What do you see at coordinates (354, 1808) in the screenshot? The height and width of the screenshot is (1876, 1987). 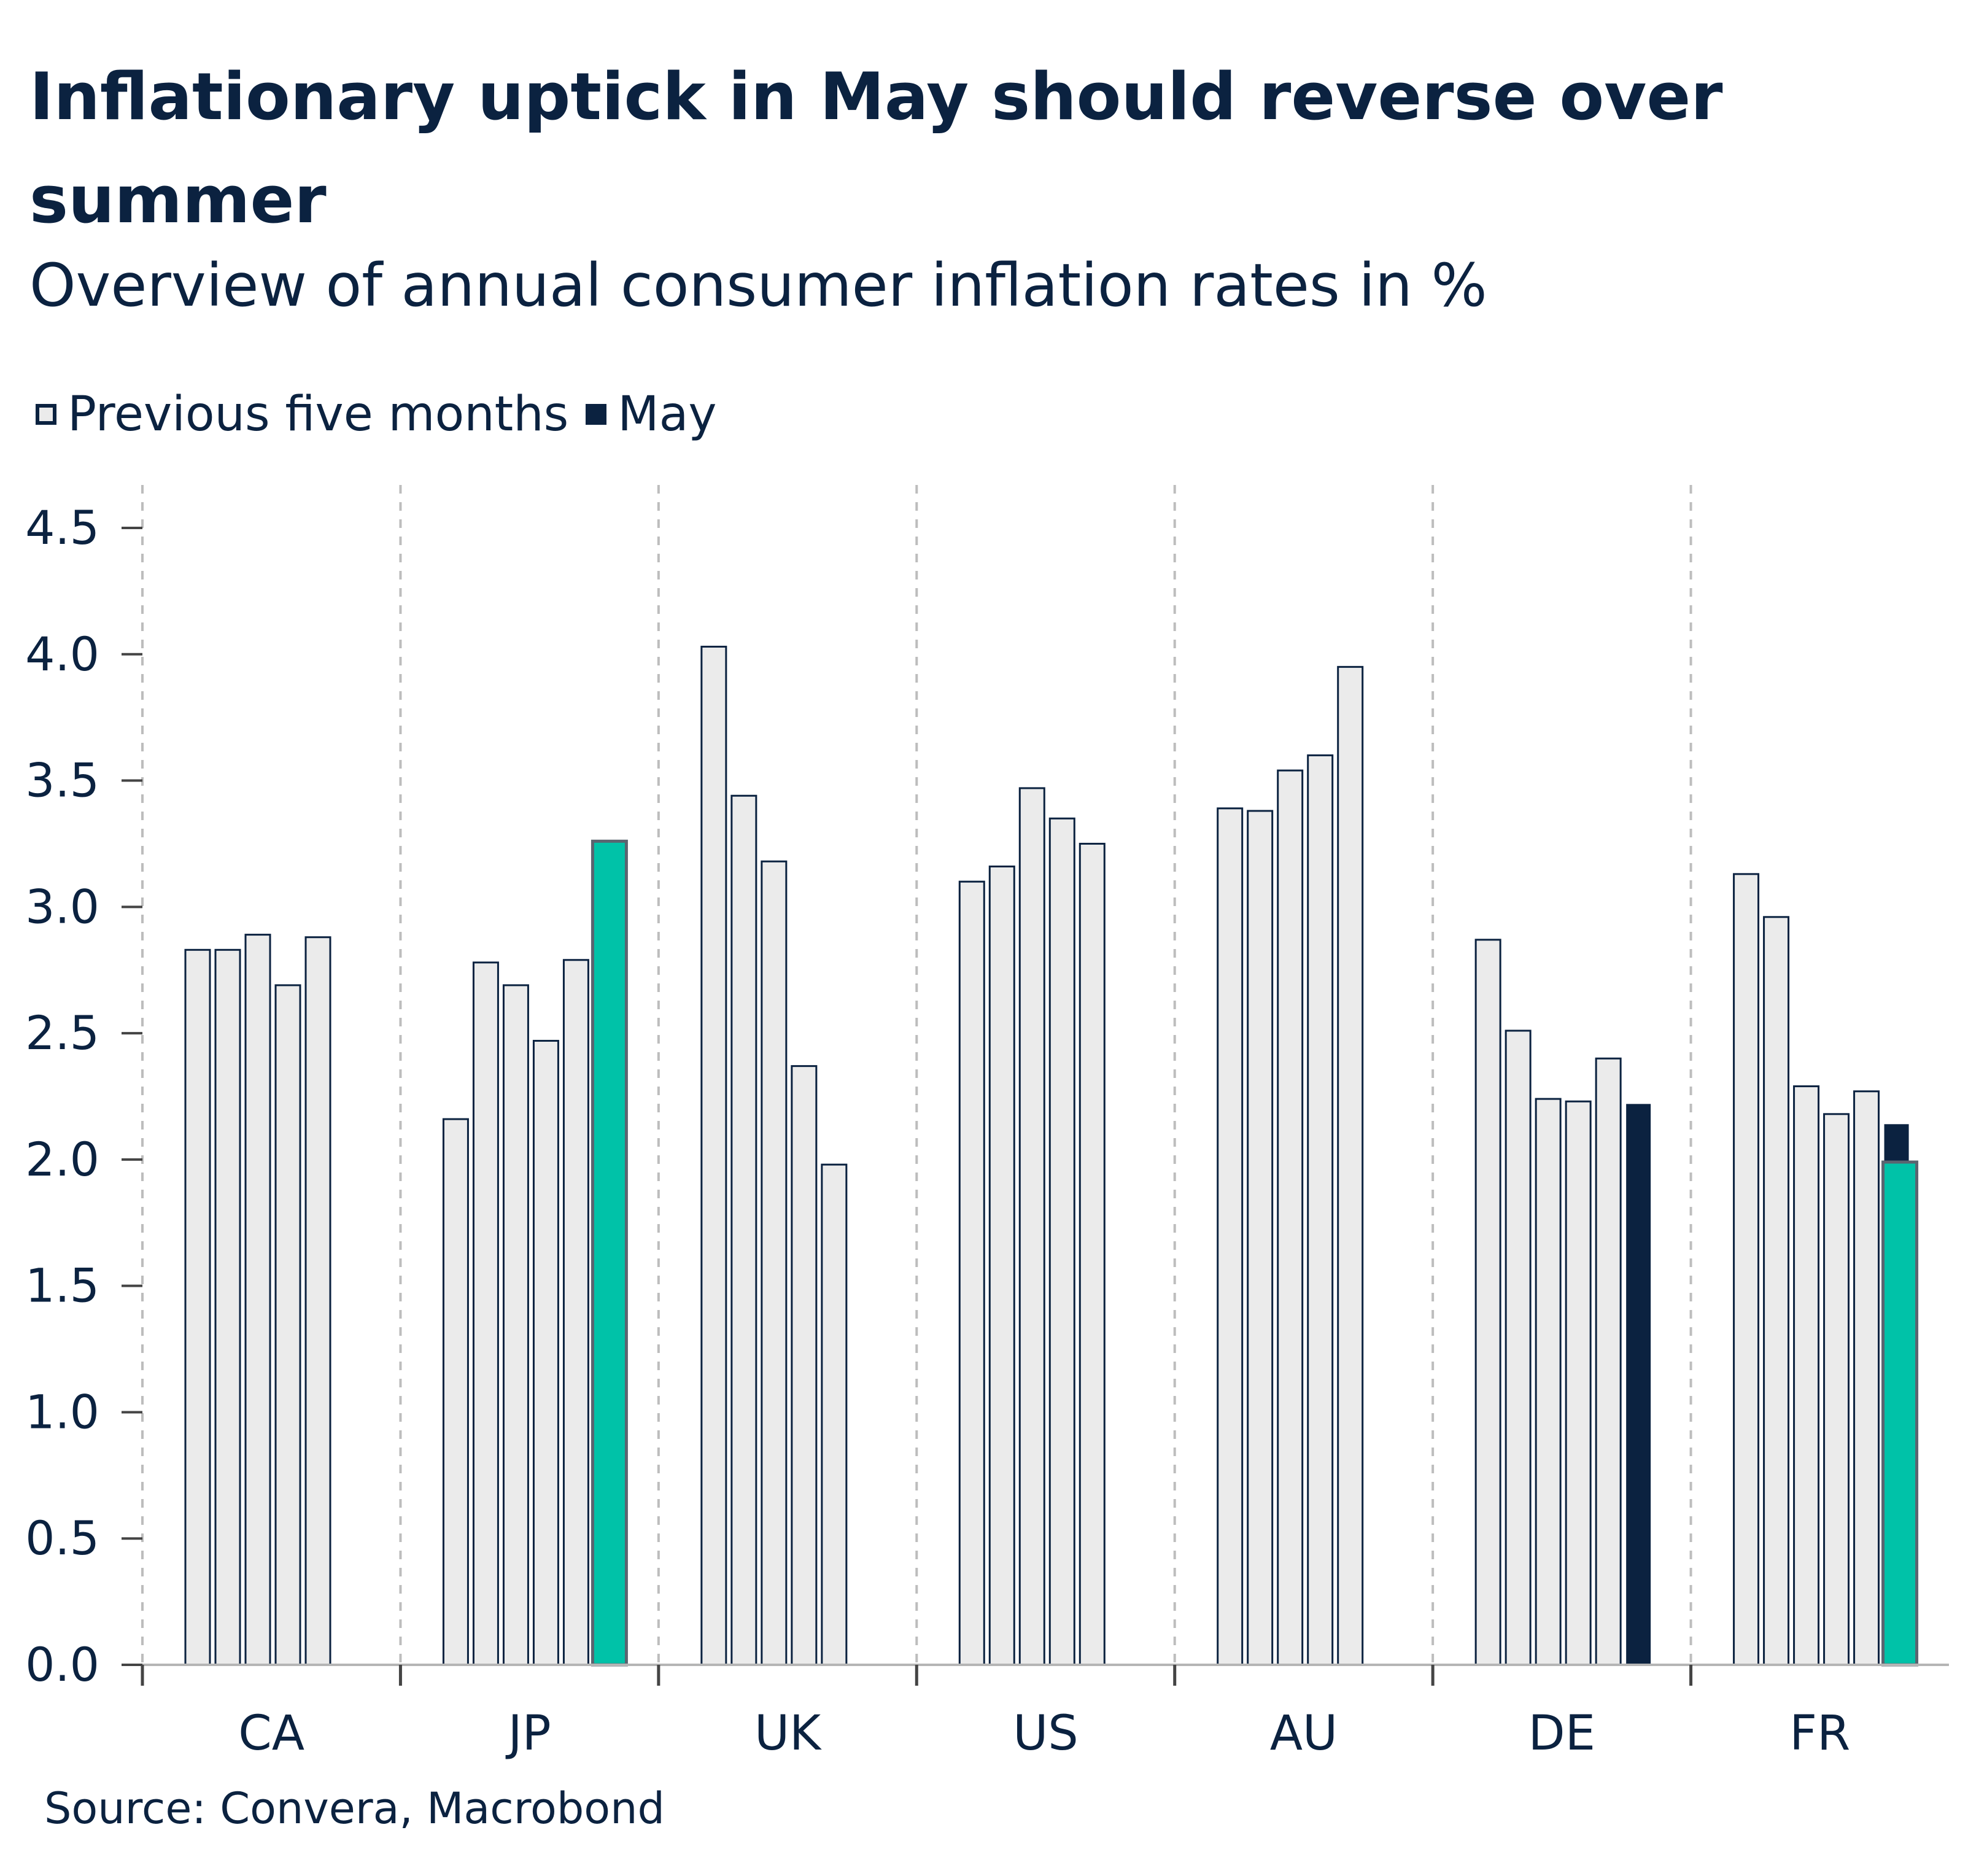 I see `source-note: Source: Convera, Macrobond` at bounding box center [354, 1808].